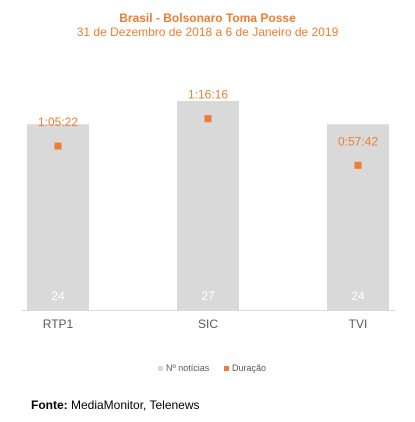 This screenshot has height=422, width=415. What do you see at coordinates (208, 205) in the screenshot?
I see `bar-sic` at bounding box center [208, 205].